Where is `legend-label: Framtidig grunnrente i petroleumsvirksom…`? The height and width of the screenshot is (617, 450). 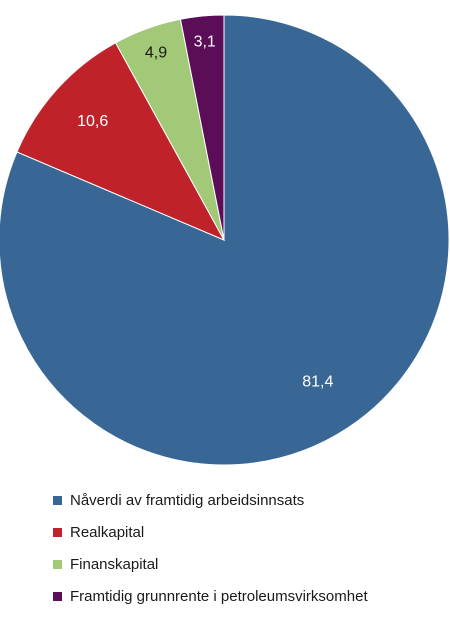 legend-label: Framtidig grunnrente i petroleumsvirksom… is located at coordinates (219, 596).